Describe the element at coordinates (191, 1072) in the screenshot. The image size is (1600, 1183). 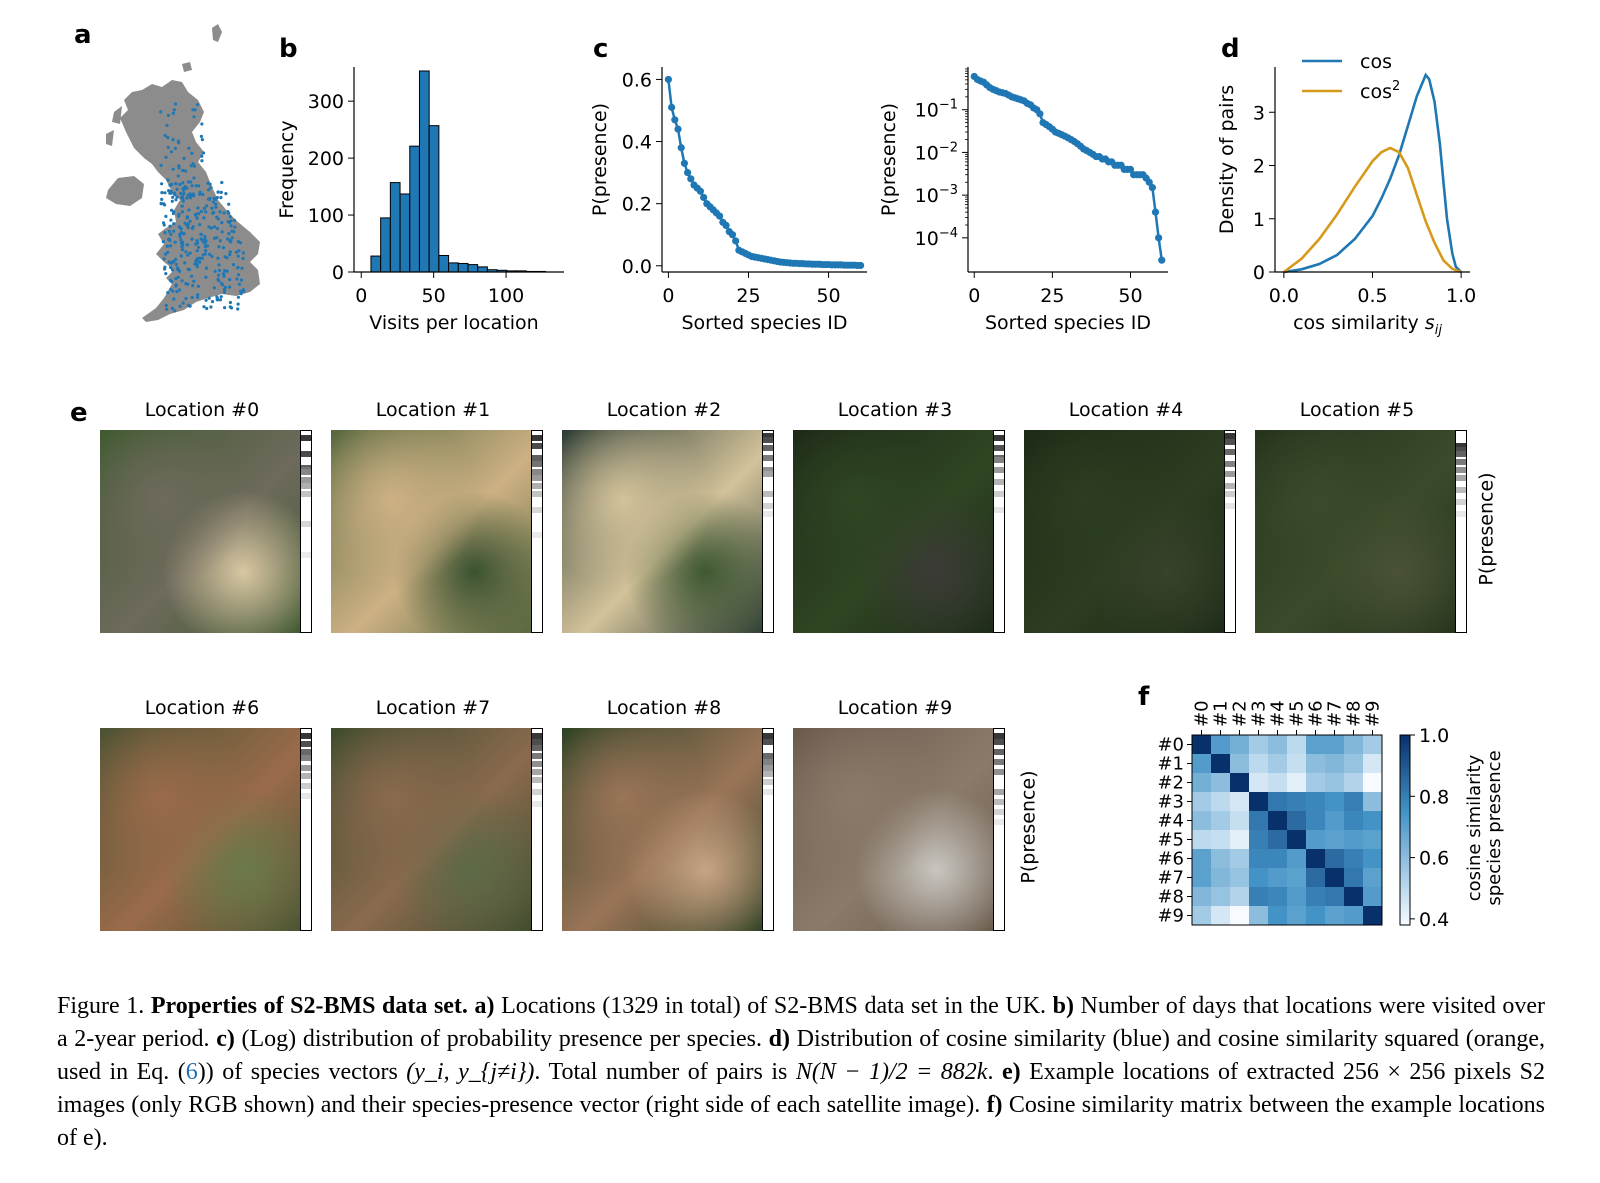
I see `caption-eq-link: 6` at that location.